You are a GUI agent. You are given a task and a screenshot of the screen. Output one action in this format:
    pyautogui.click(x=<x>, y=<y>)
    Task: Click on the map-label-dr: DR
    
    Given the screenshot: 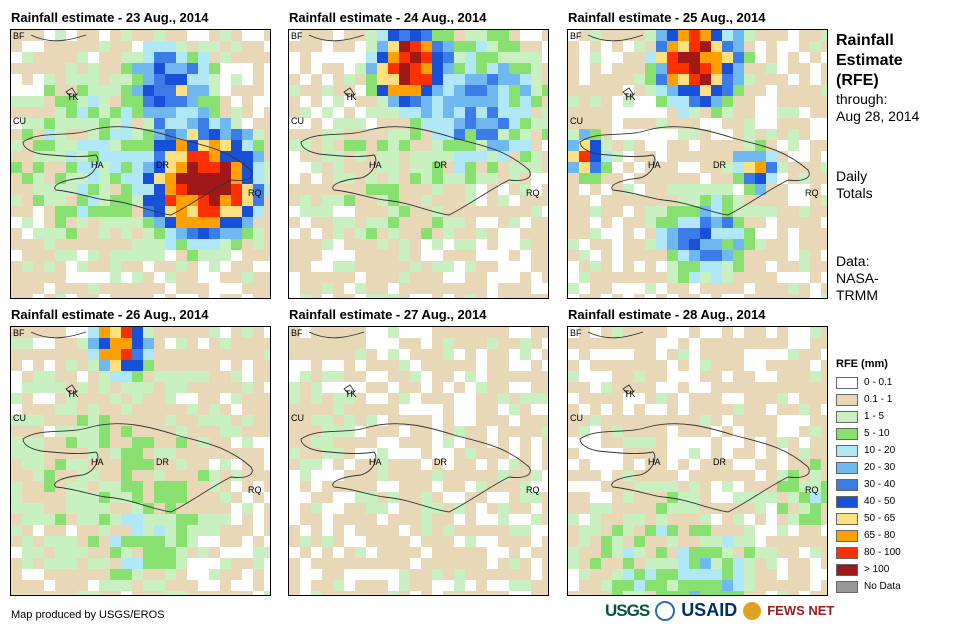 What is the action you would take?
    pyautogui.click(x=719, y=165)
    